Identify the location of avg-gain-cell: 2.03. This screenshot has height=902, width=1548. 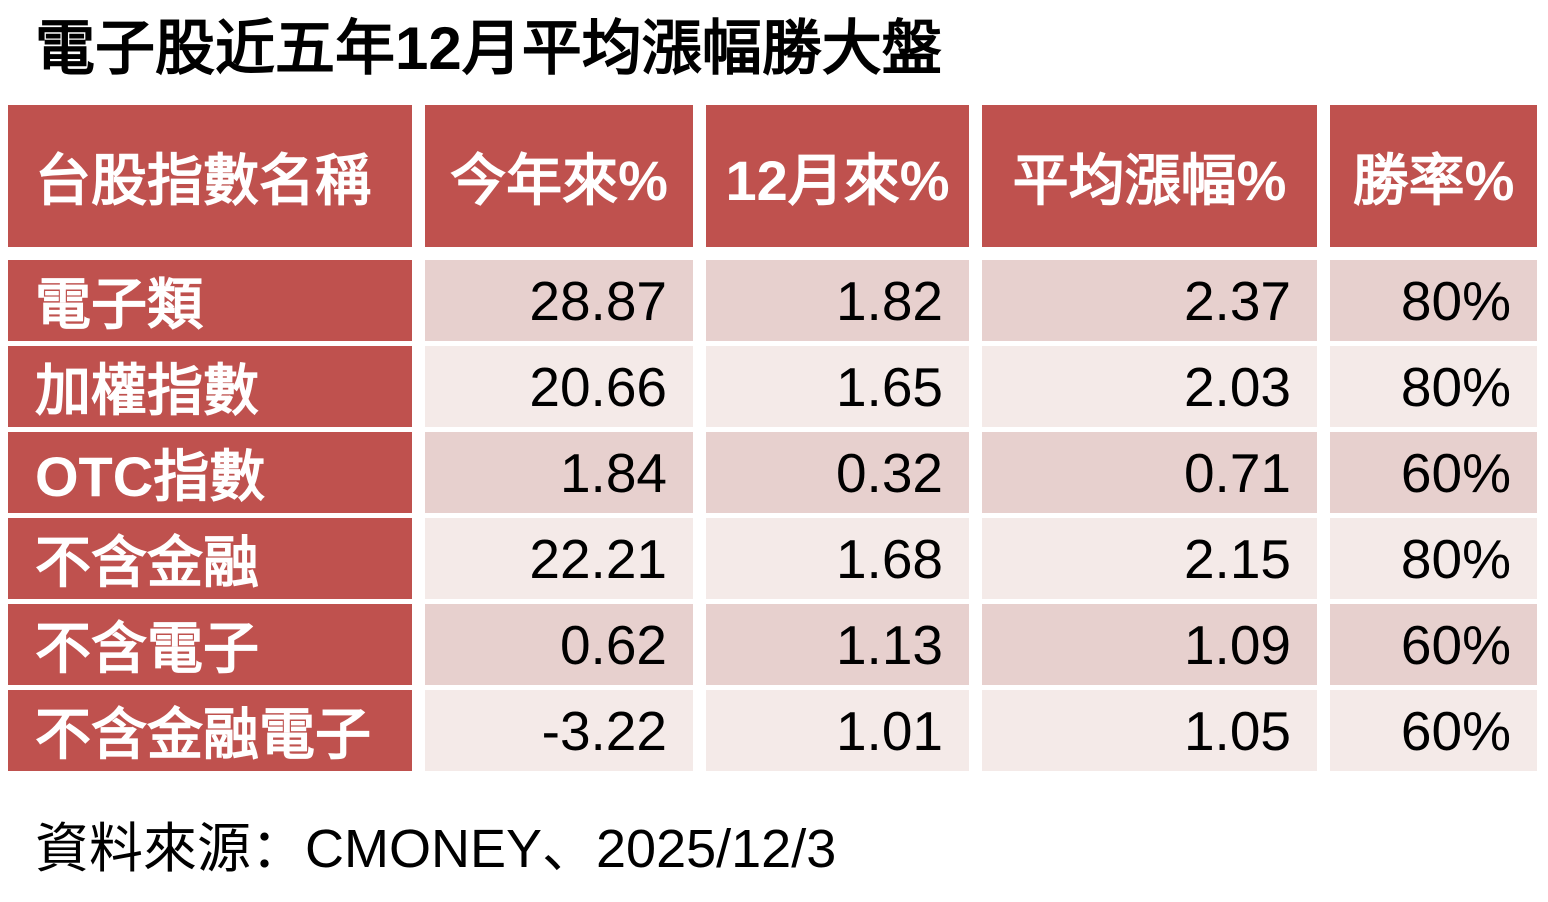
(1149, 386).